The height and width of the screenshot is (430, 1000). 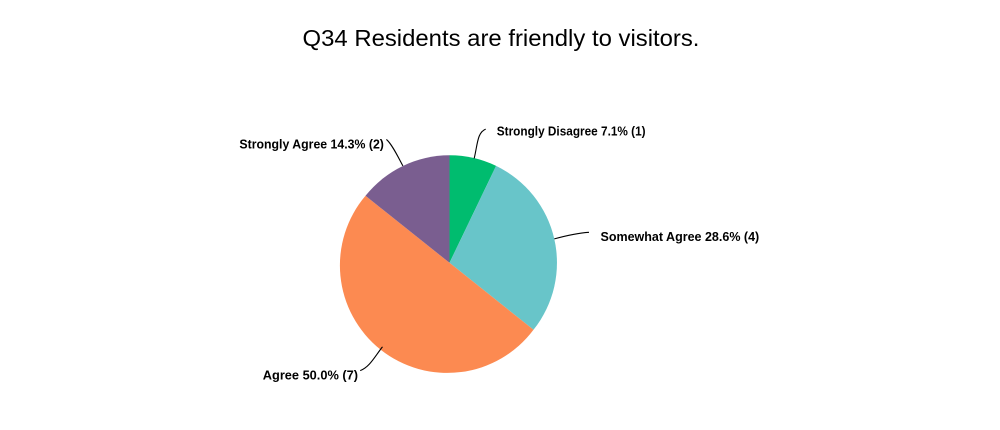 I want to click on svg-text:Q34 Residents are friendly to: Q34 Residents are friendly to visitors., so click(x=501, y=38).